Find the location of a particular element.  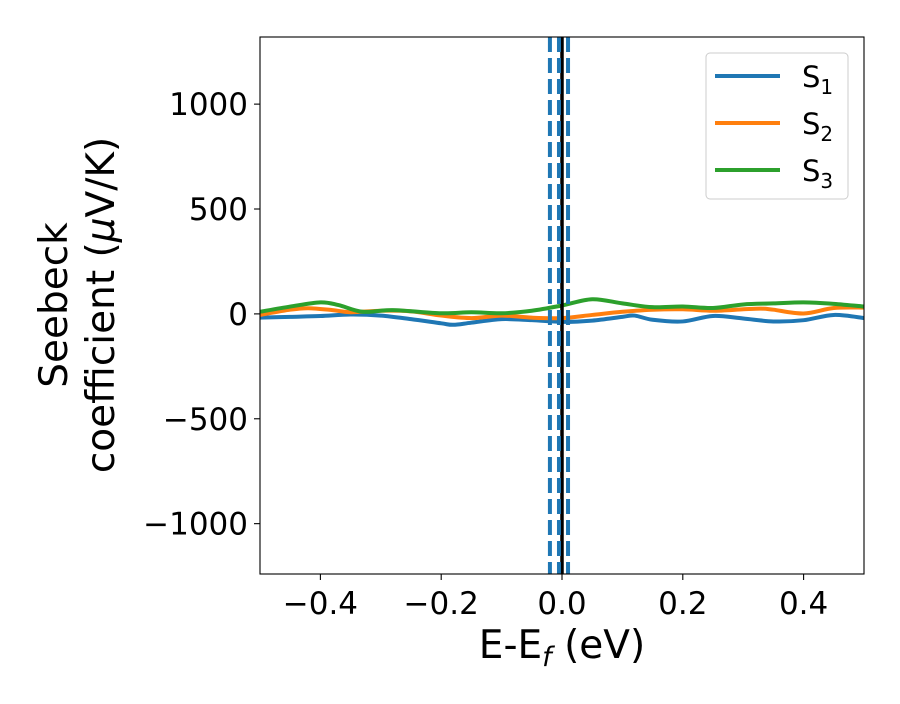

y-axis-label: Seebeck coefficient (μV/K) is located at coordinates (78, 305).